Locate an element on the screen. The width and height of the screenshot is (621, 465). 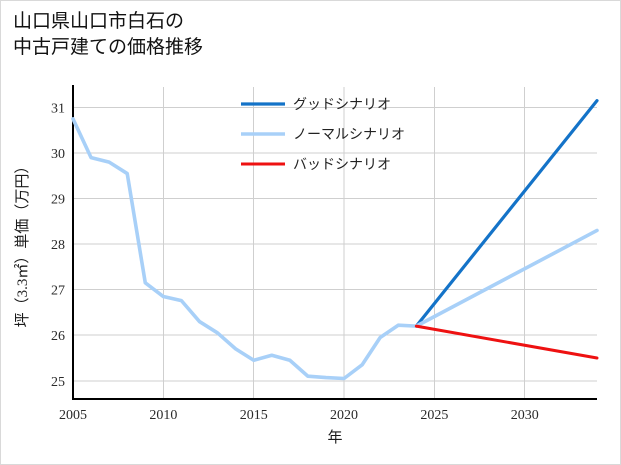
legend-label: ノーマルシナリオ is located at coordinates (349, 135).